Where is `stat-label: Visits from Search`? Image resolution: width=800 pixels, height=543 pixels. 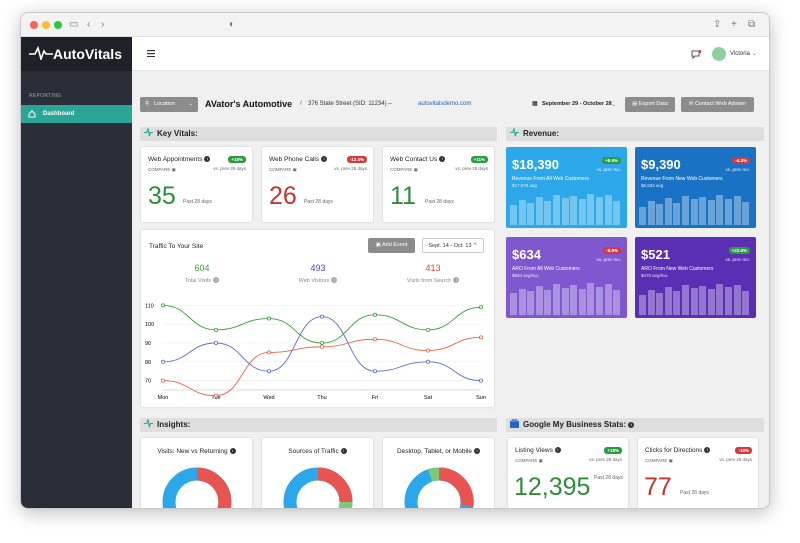
stat-label: Visits from Search is located at coordinates (429, 281).